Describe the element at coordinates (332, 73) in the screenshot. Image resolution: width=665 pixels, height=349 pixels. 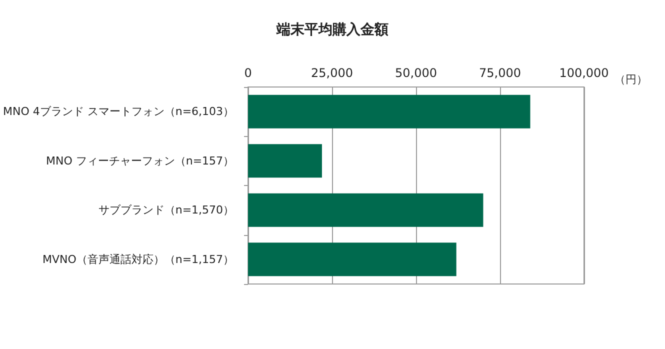
I see `x-tick-label: 25,000` at that location.